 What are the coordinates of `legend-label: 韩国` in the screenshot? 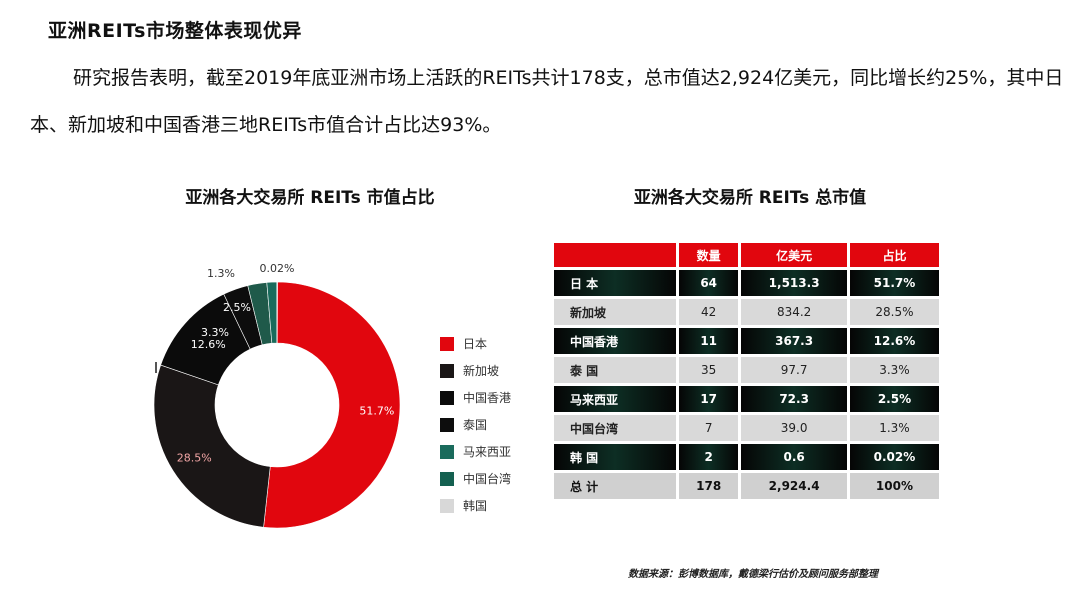 It's located at (475, 506).